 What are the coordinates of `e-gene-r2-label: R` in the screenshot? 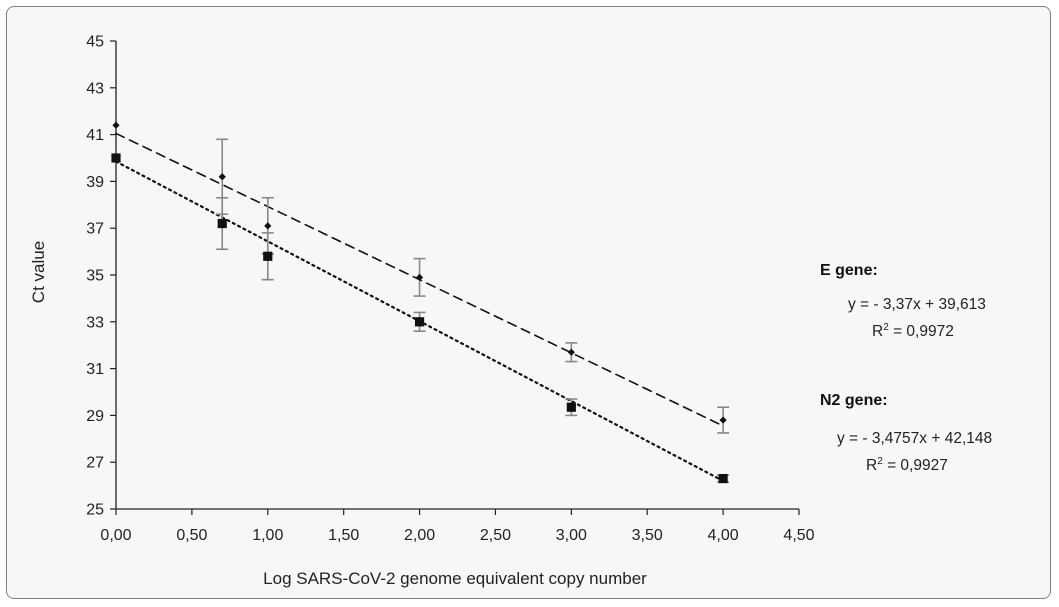 It's located at (878, 332).